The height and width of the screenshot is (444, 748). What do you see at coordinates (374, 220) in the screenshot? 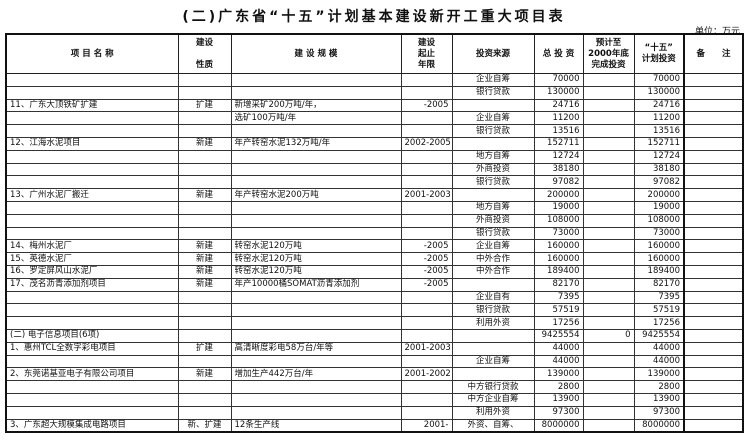
I see `table-row: 外商投资 108000 108000` at bounding box center [374, 220].